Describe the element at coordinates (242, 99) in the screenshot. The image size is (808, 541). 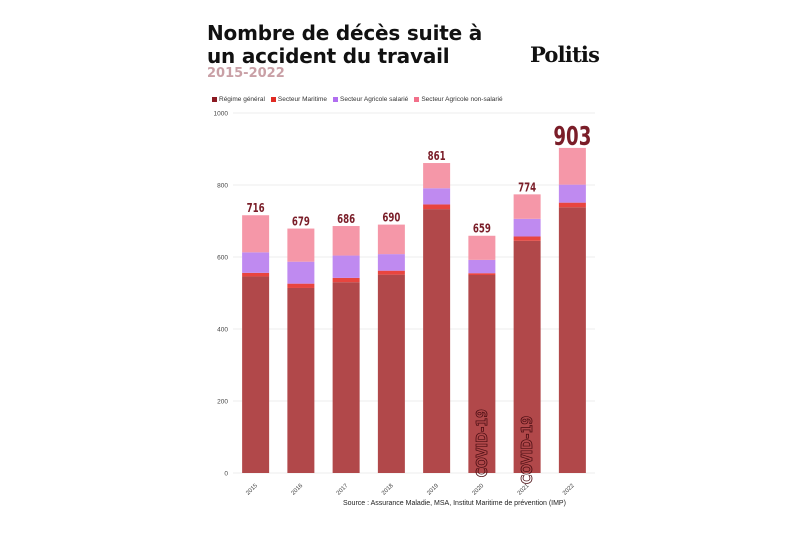
I see `legend-label-regime-general: Régime général` at that location.